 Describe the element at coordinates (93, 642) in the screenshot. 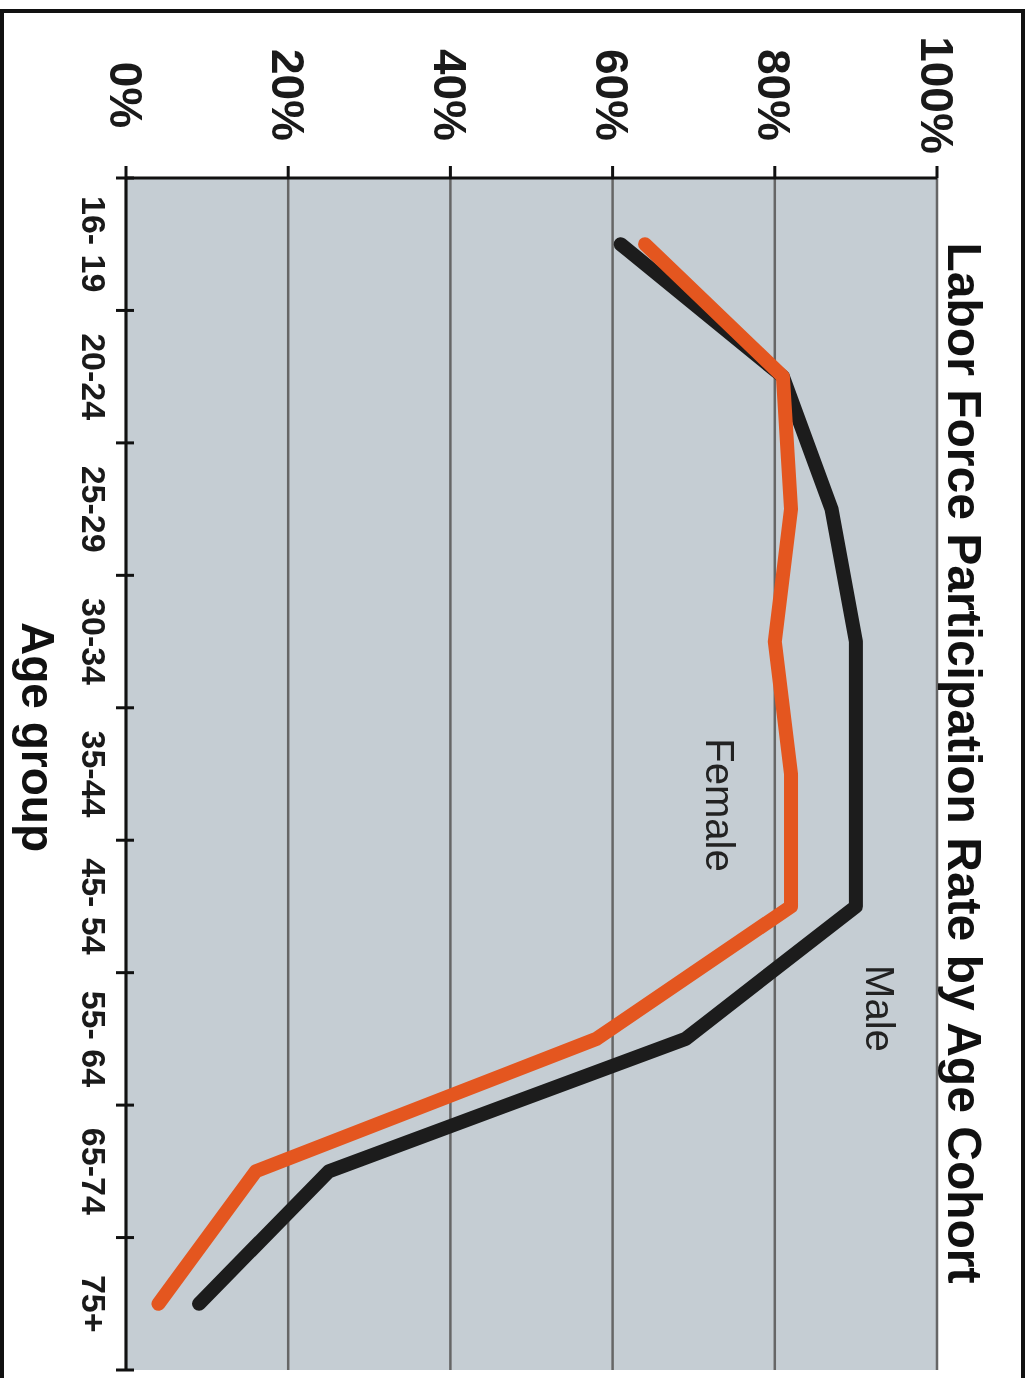

I see `y-tick-label: 30-34` at that location.